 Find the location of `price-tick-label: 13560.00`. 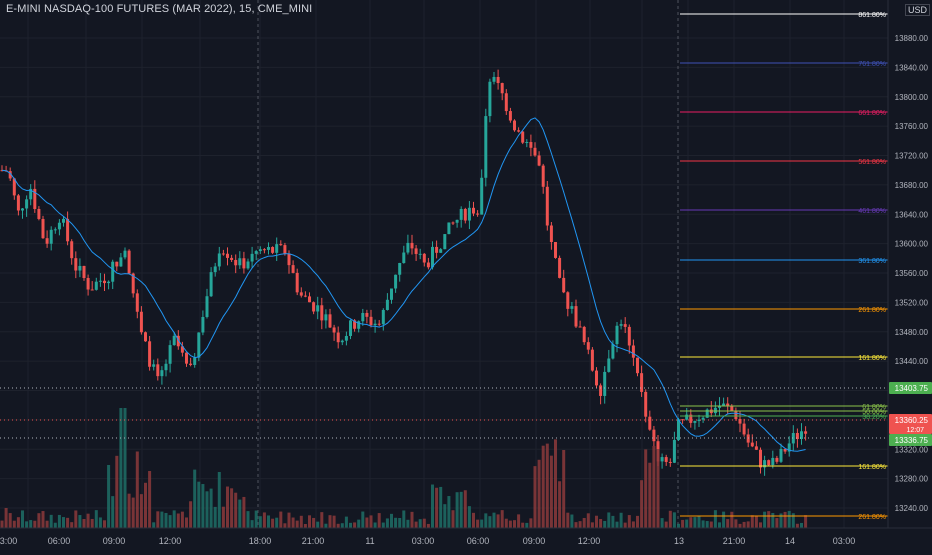

price-tick-label: 13560.00 is located at coordinates (912, 273).